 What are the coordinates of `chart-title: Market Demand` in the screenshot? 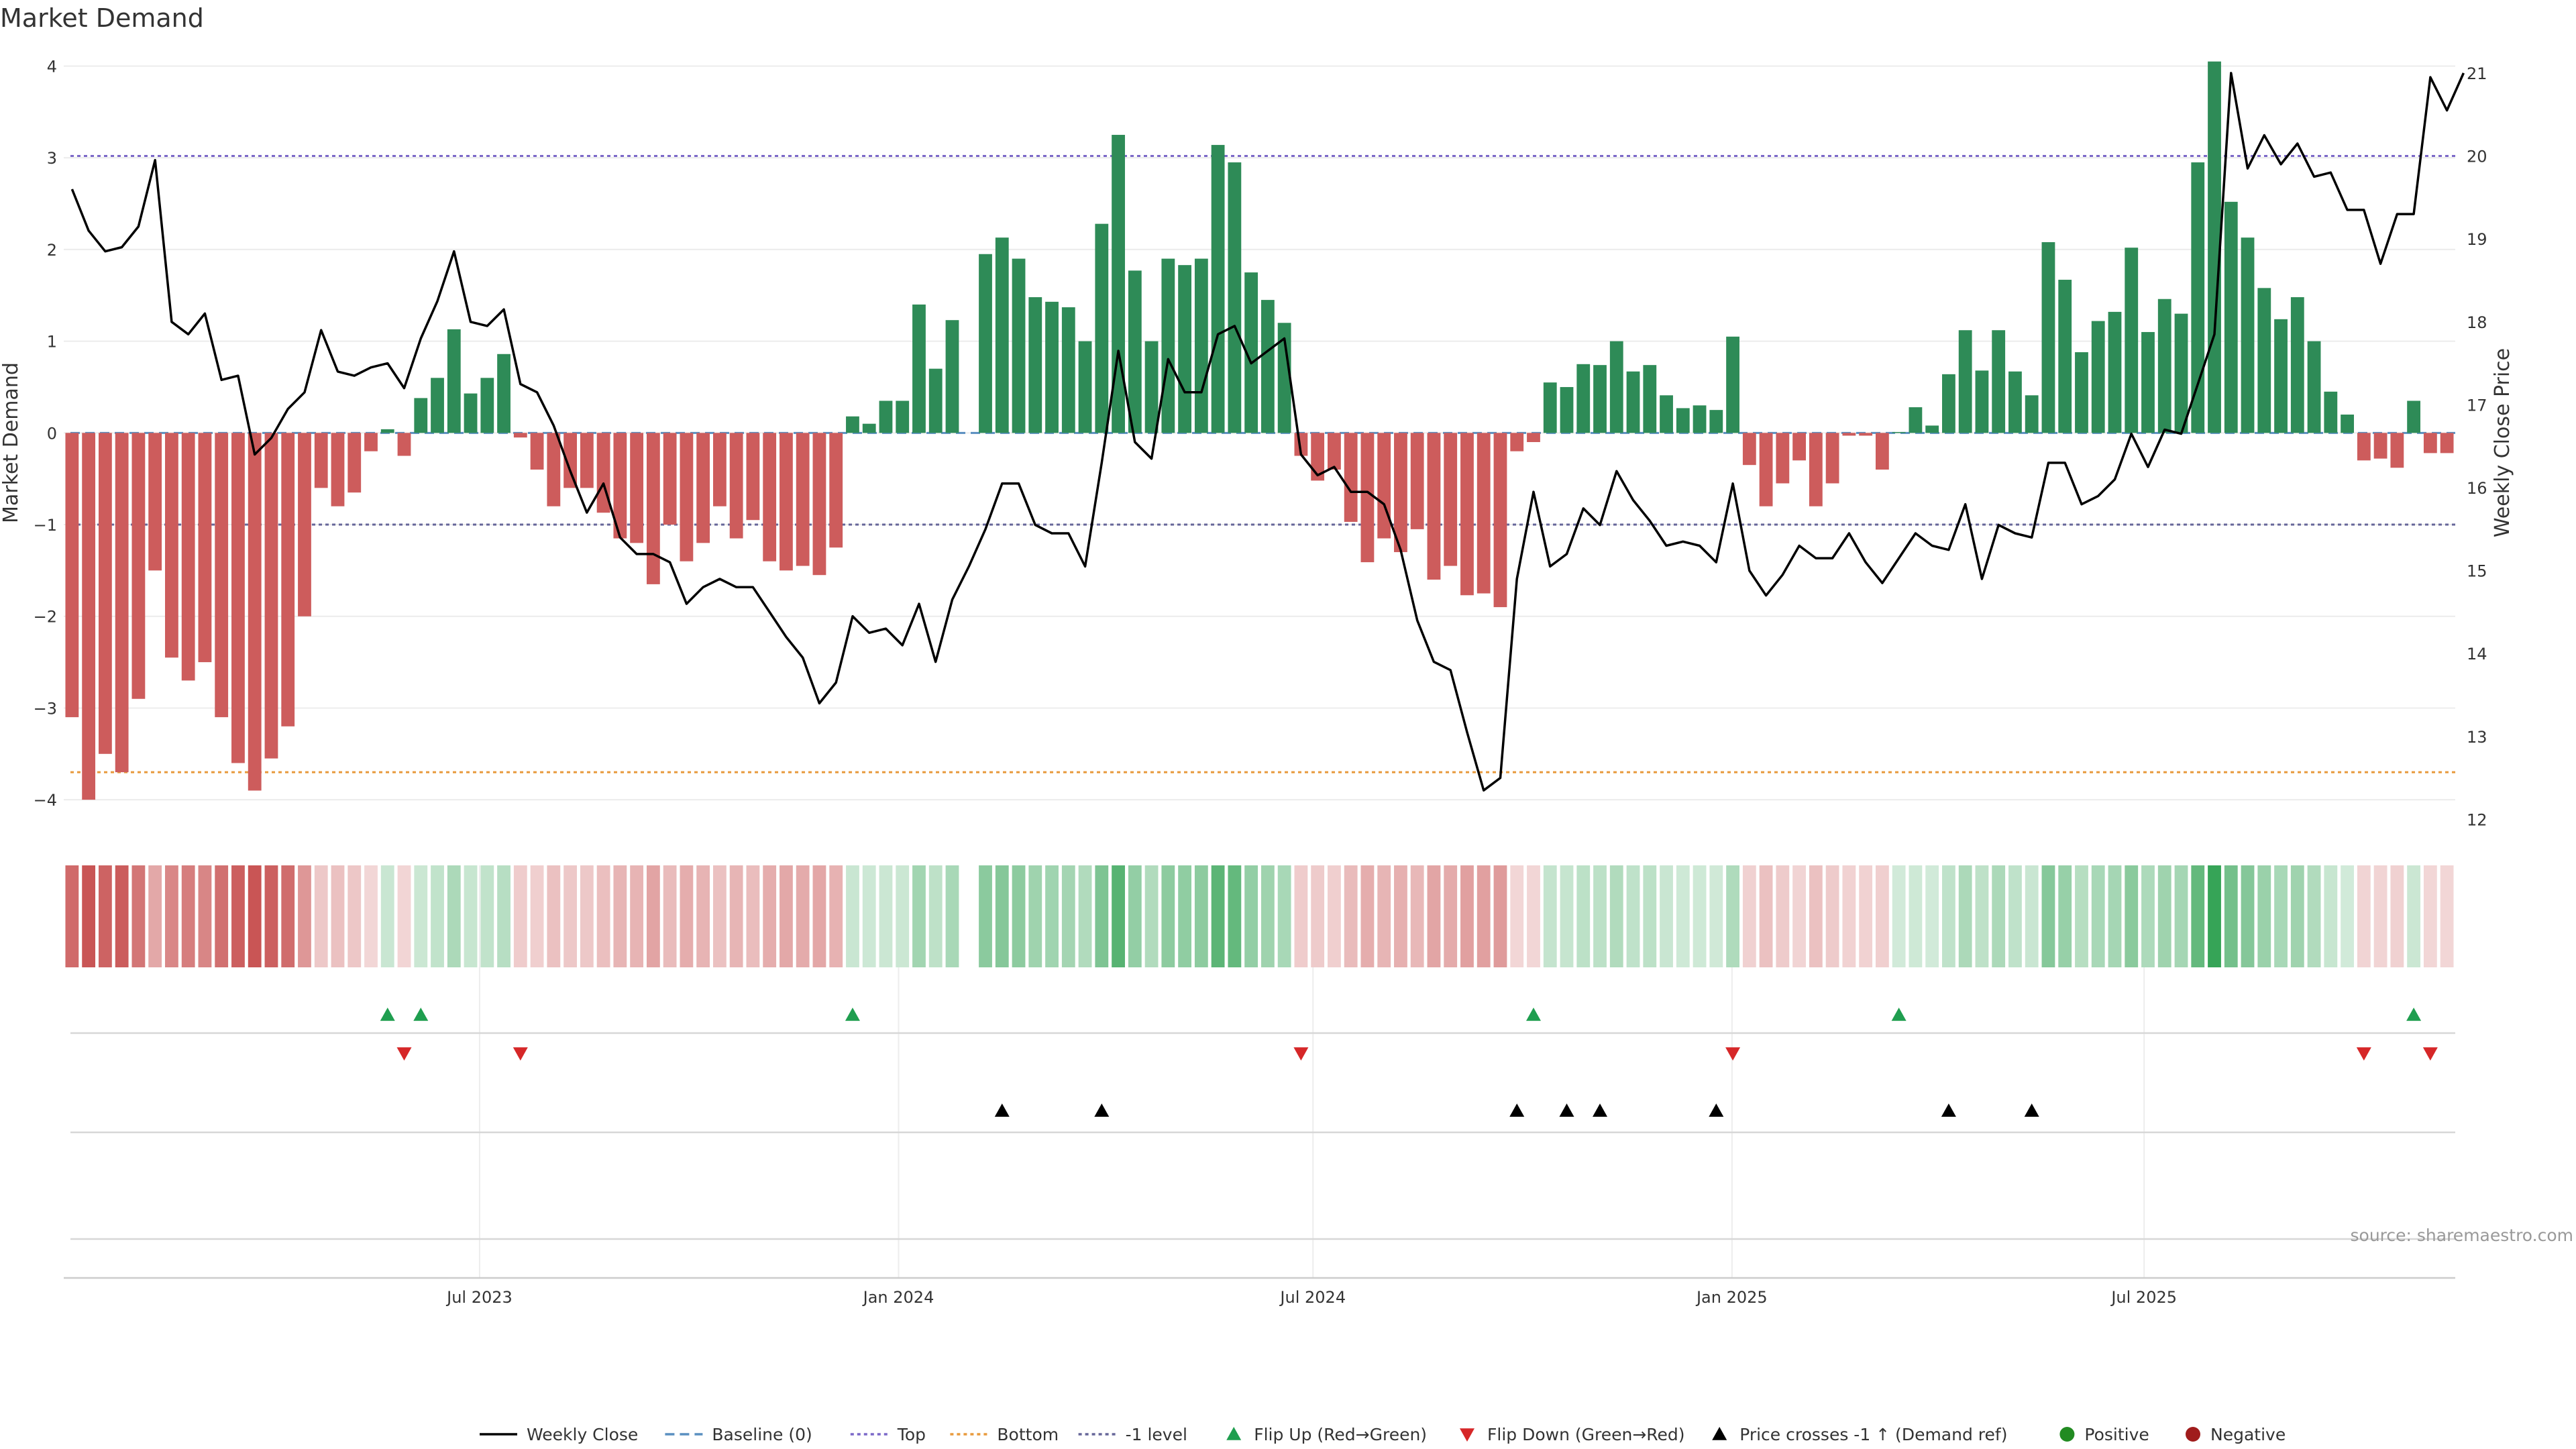 It's located at (102, 18).